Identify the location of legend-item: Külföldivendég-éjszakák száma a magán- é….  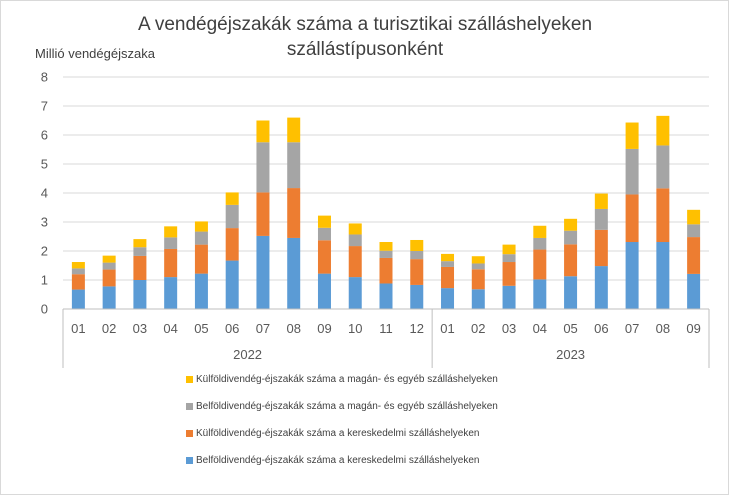
(342, 380).